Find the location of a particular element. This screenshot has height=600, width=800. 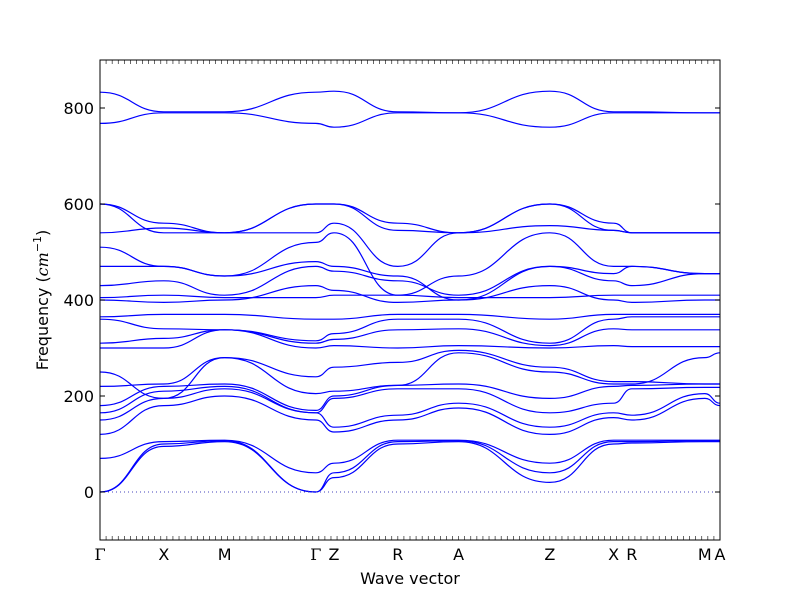

x-tick-label-4: Z is located at coordinates (334, 554).